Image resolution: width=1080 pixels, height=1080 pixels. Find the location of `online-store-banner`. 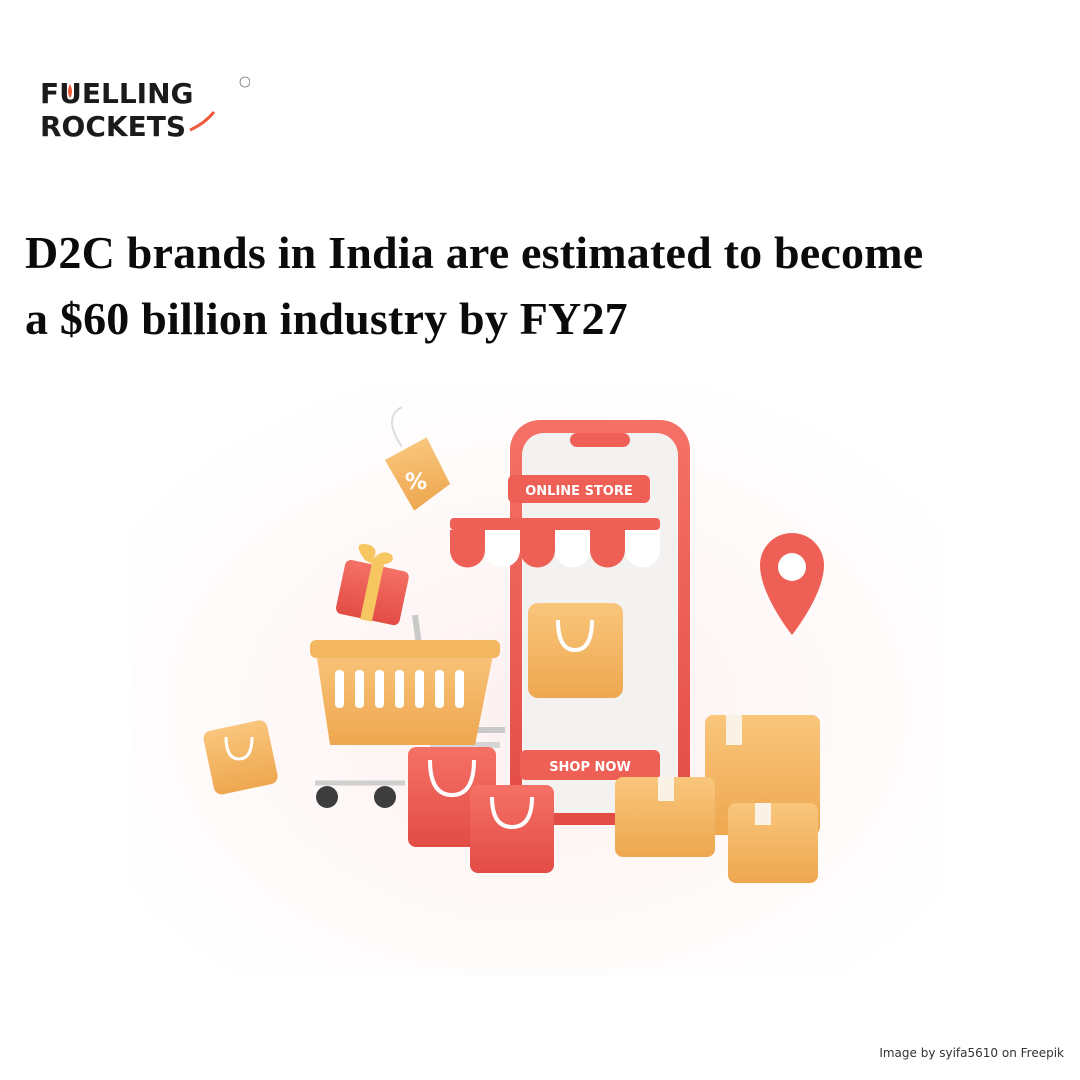

online-store-banner is located at coordinates (579, 489).